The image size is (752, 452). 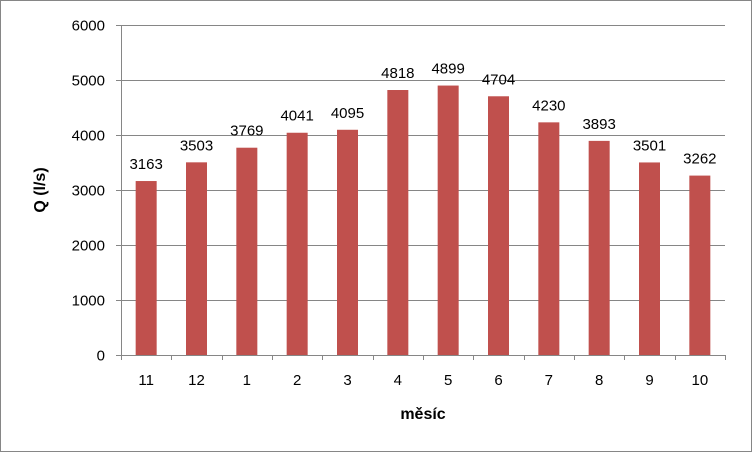 I want to click on data-label: 3262, so click(x=699, y=159).